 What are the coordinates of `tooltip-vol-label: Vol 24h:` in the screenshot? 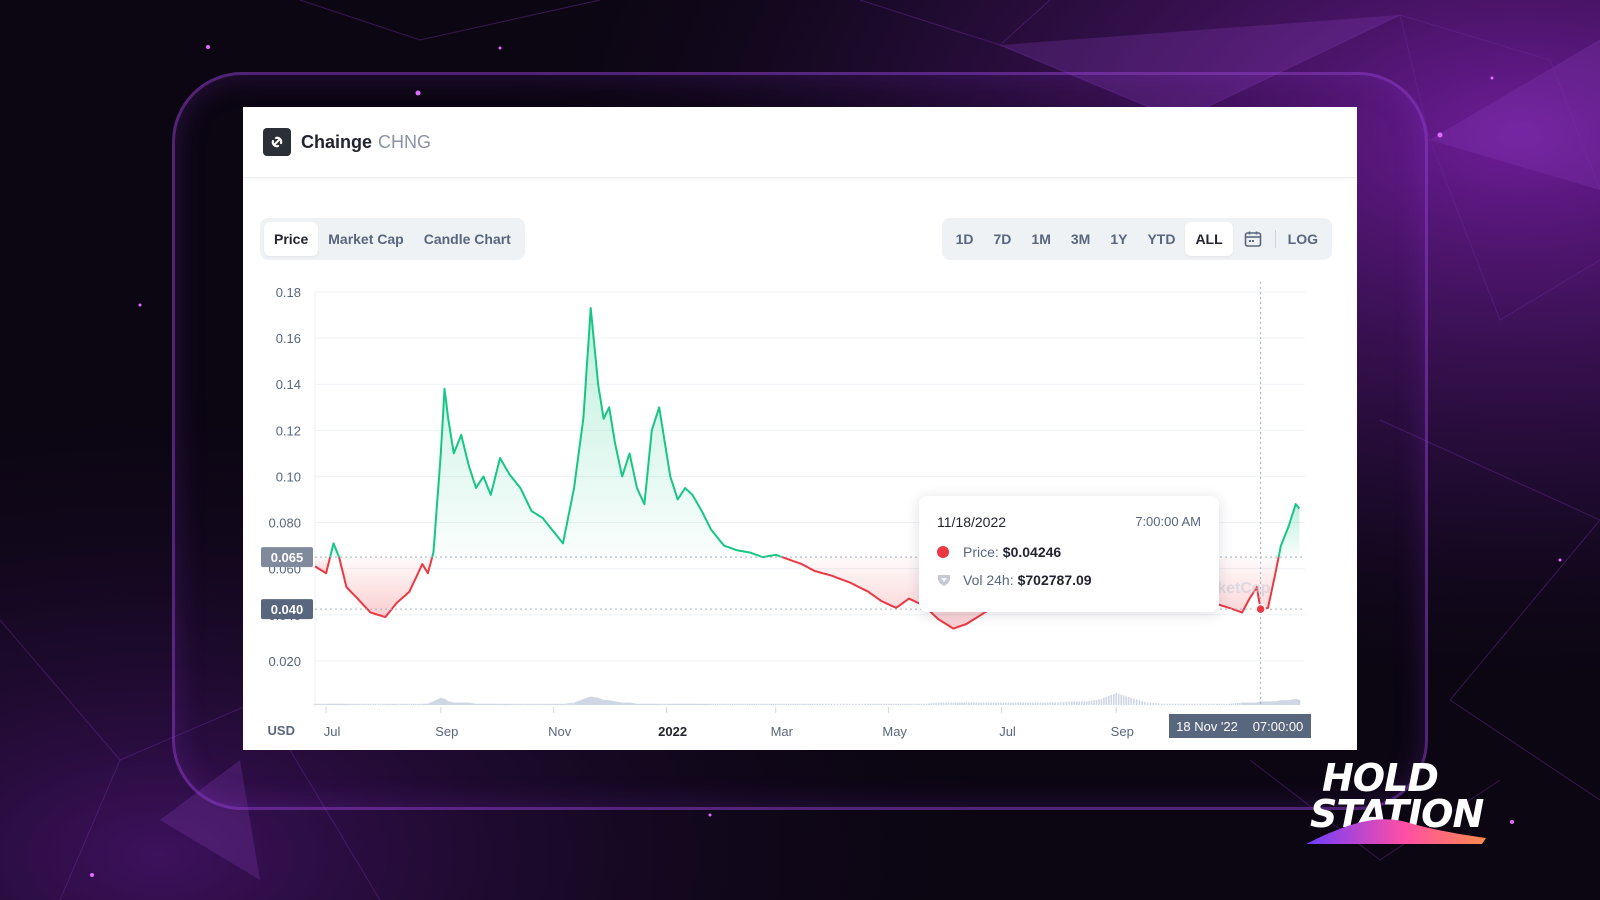 It's located at (988, 580).